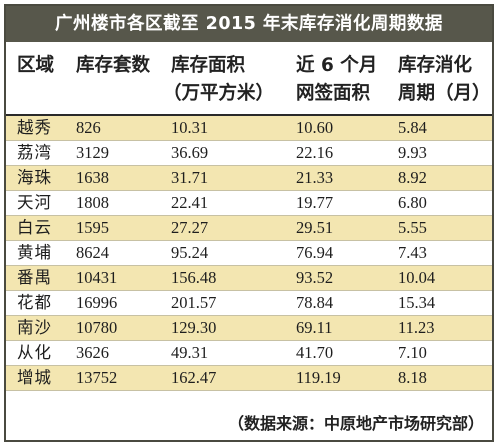 The height and width of the screenshot is (448, 500). I want to click on cell-inventory-units: 1638, so click(92, 177).